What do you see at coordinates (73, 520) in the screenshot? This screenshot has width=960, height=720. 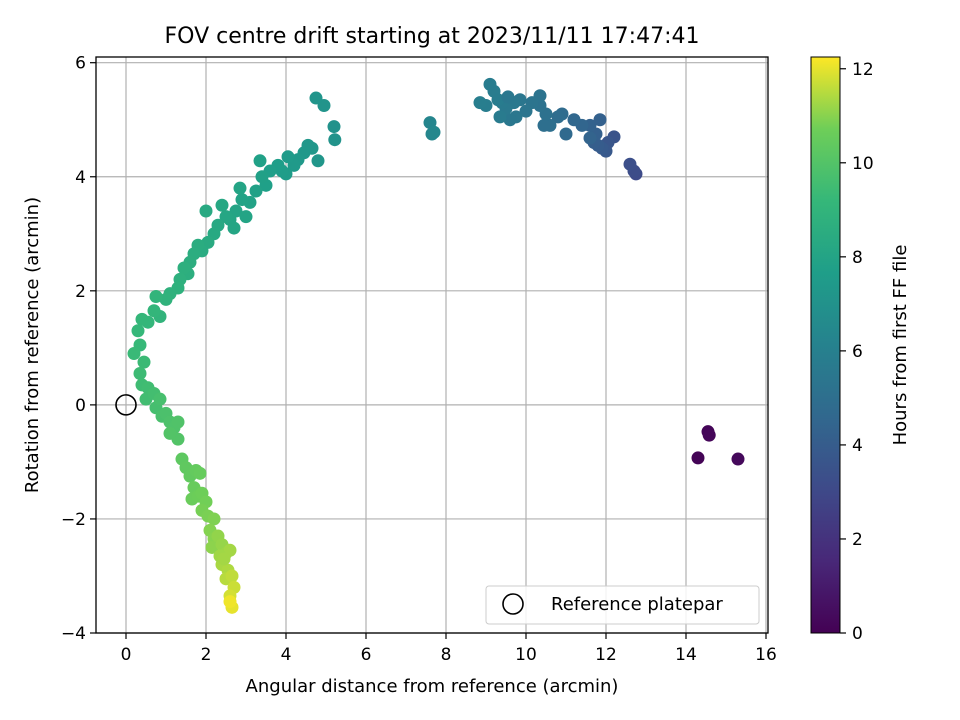 I see `y-tick-label: −2` at bounding box center [73, 520].